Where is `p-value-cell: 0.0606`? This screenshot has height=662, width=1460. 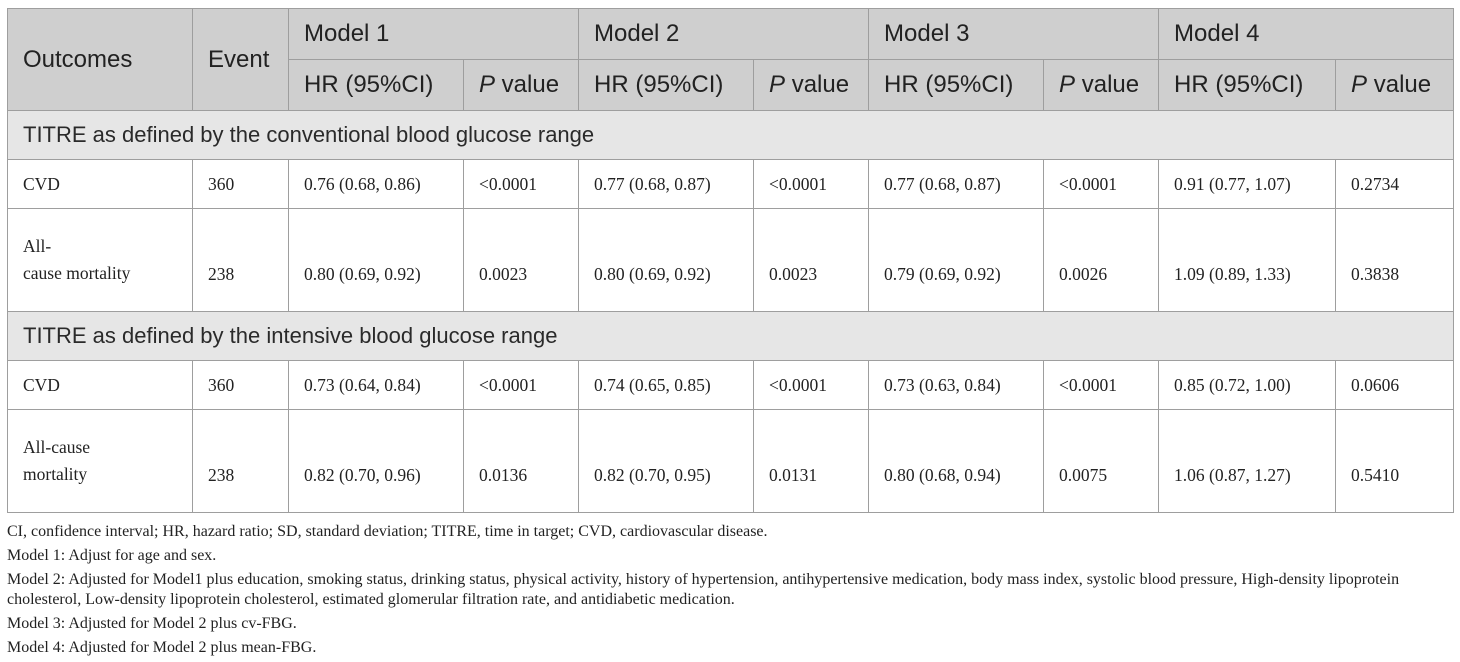 p-value-cell: 0.0606 is located at coordinates (1395, 385).